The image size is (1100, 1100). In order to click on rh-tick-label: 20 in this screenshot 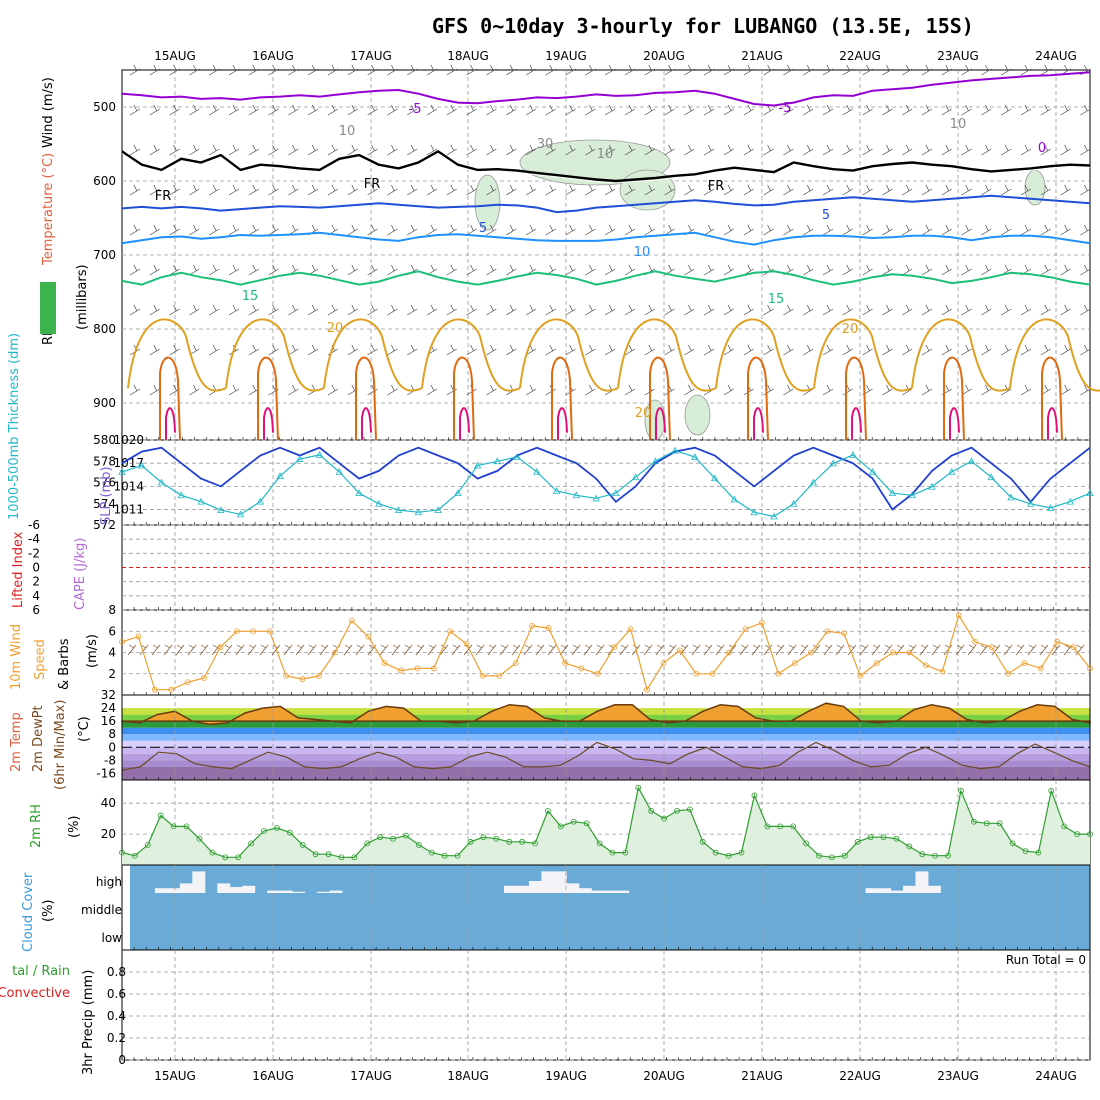, I will do `click(108, 834)`.